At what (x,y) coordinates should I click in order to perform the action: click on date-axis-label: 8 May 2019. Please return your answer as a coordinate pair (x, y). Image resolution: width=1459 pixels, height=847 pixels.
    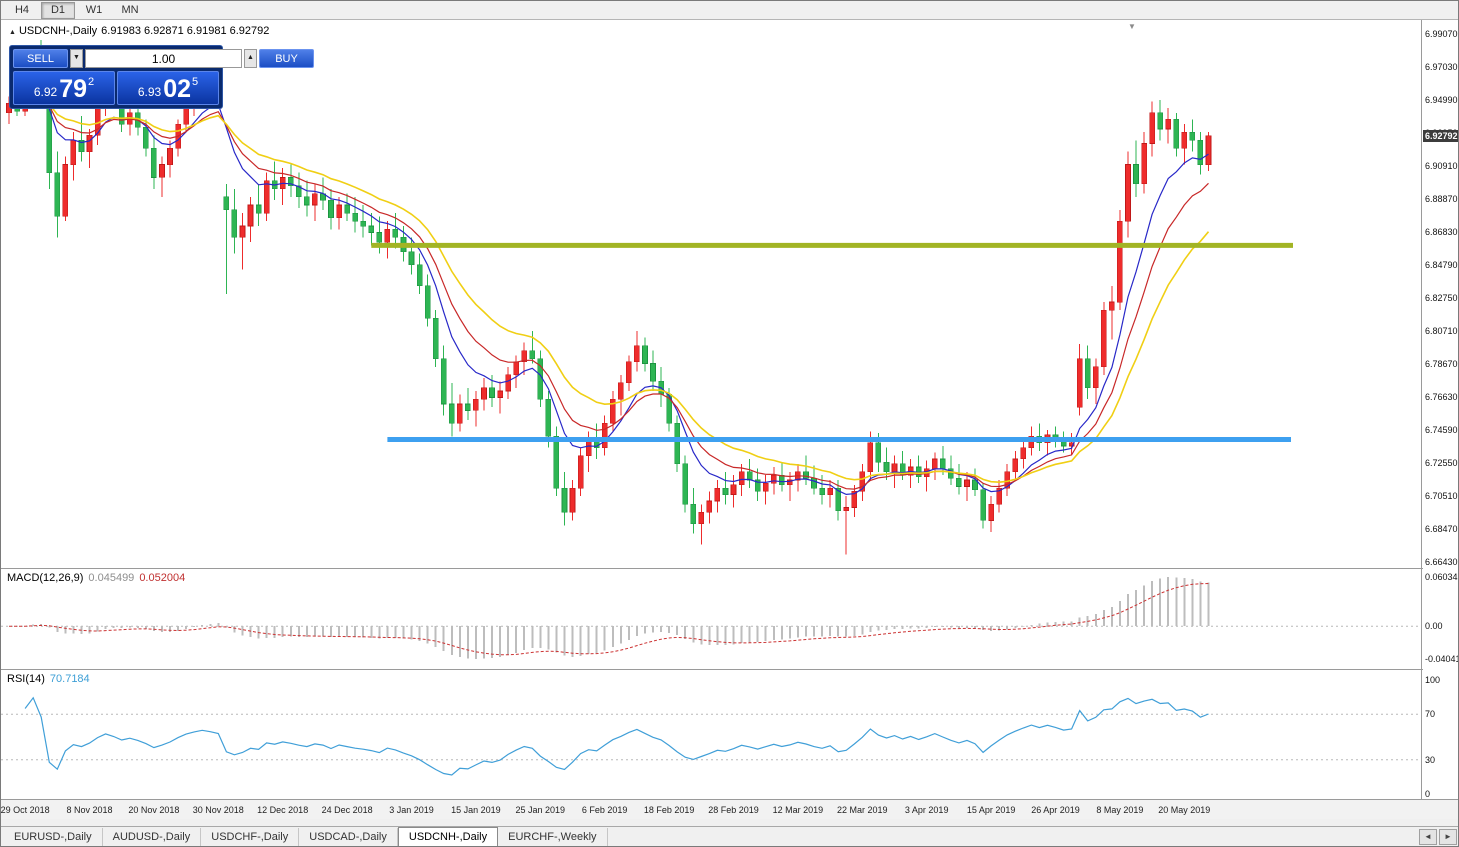
    Looking at the image, I should click on (1120, 810).